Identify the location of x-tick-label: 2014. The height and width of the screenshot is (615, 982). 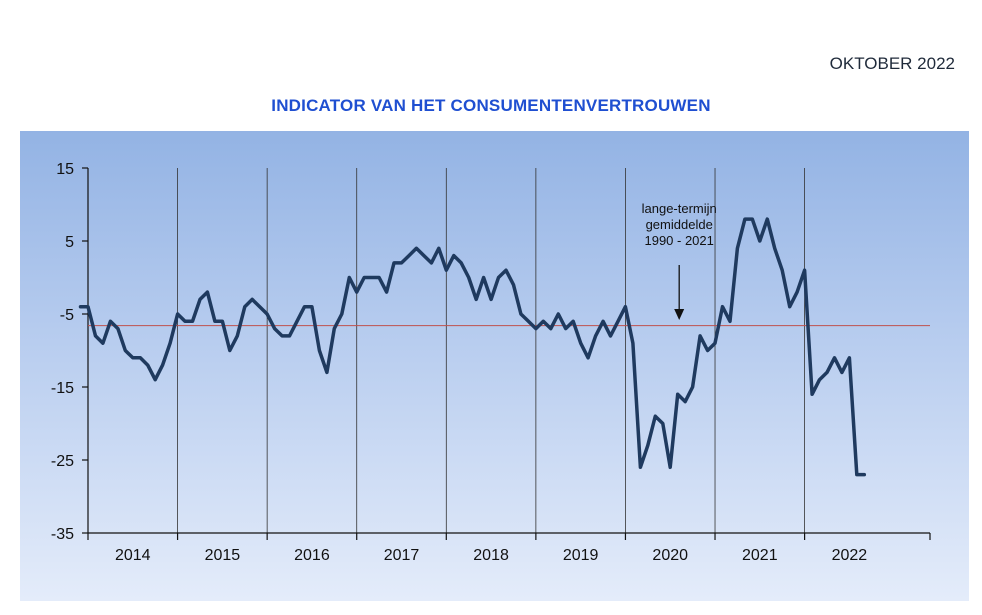
(133, 555).